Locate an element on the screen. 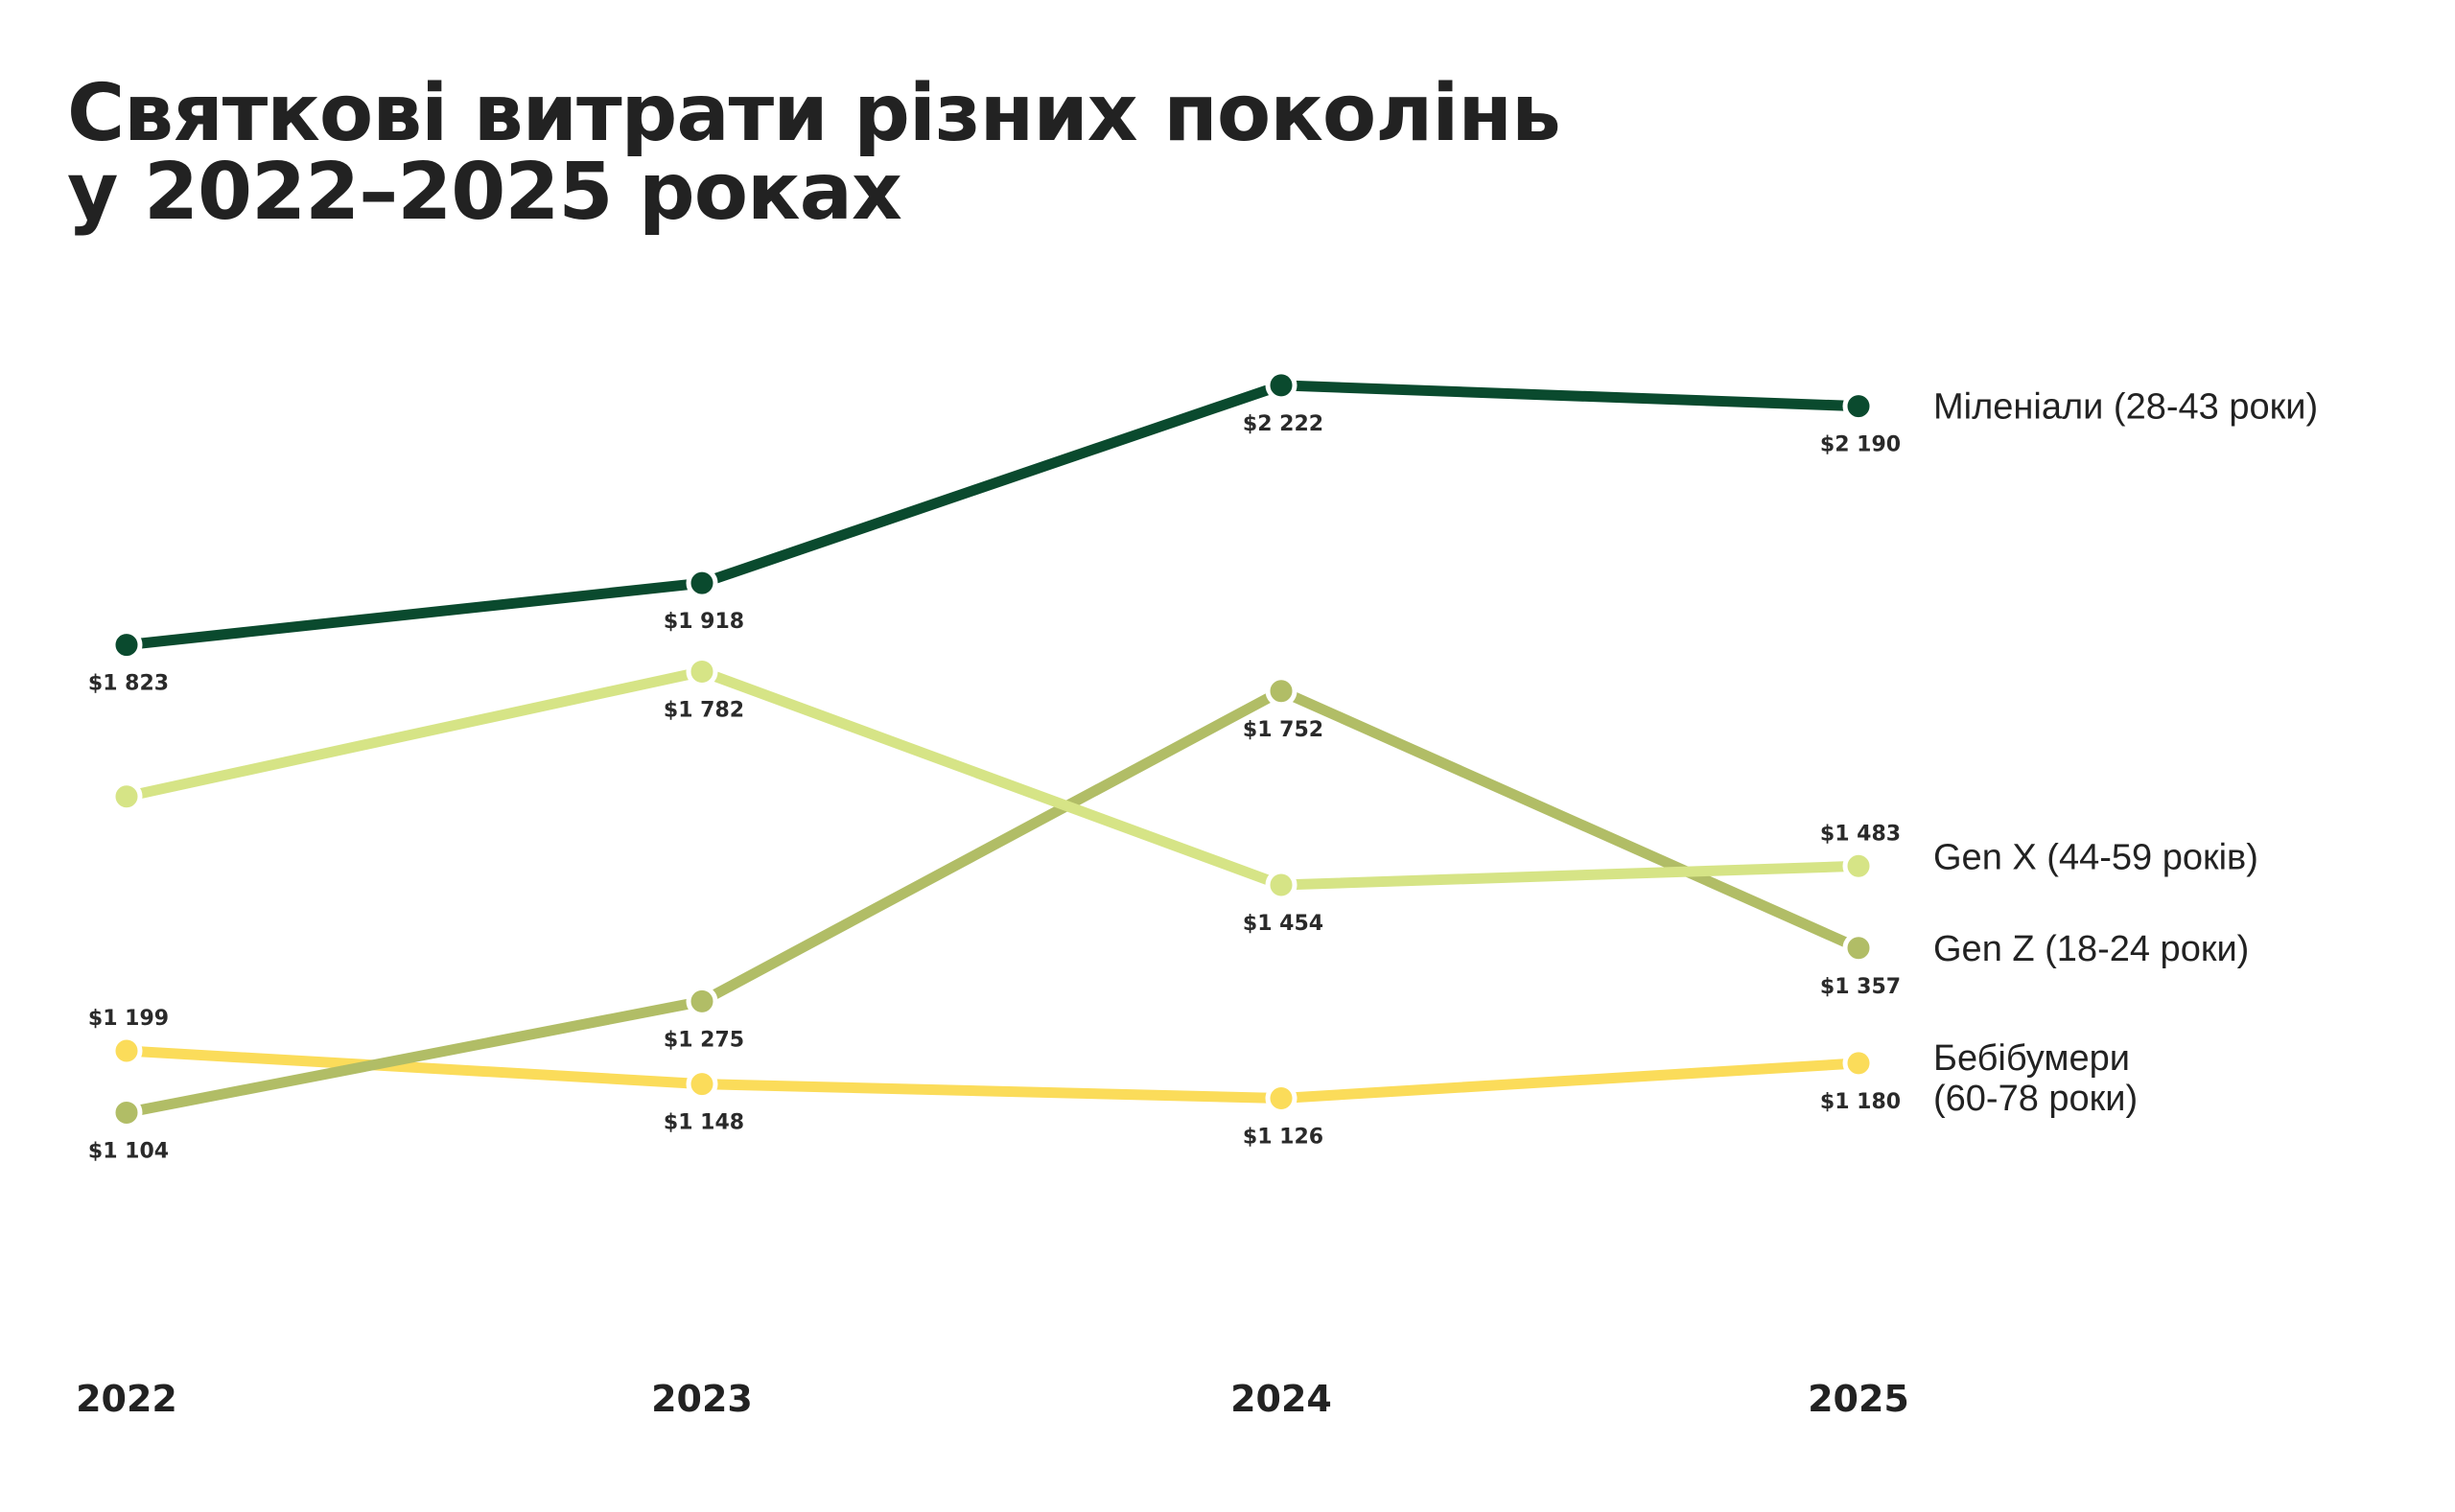 The width and height of the screenshot is (2455, 1512). x-tick-label-2023: 2023 is located at coordinates (702, 1399).